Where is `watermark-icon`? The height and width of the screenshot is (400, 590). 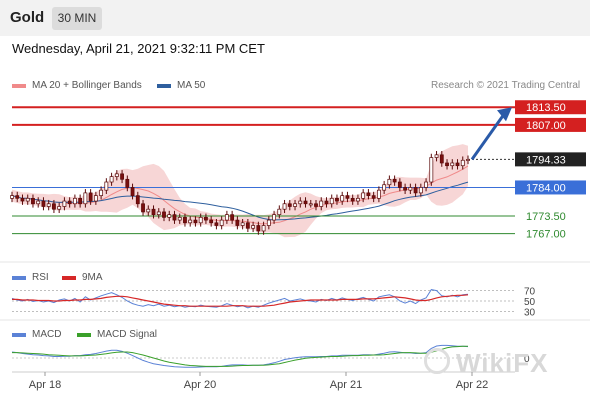 watermark-icon is located at coordinates (437, 361).